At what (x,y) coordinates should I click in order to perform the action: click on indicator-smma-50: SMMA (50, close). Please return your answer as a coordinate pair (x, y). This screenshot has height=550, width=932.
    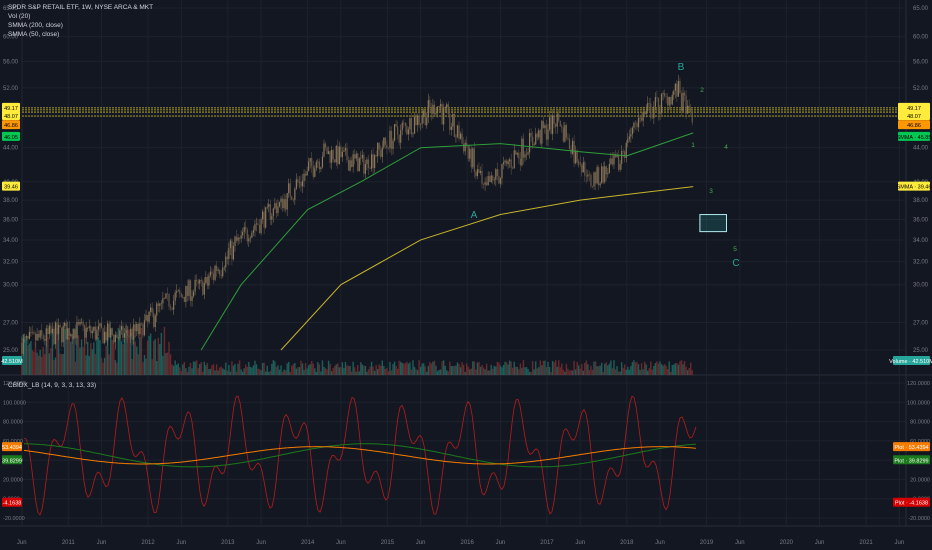
    Looking at the image, I should click on (34, 34).